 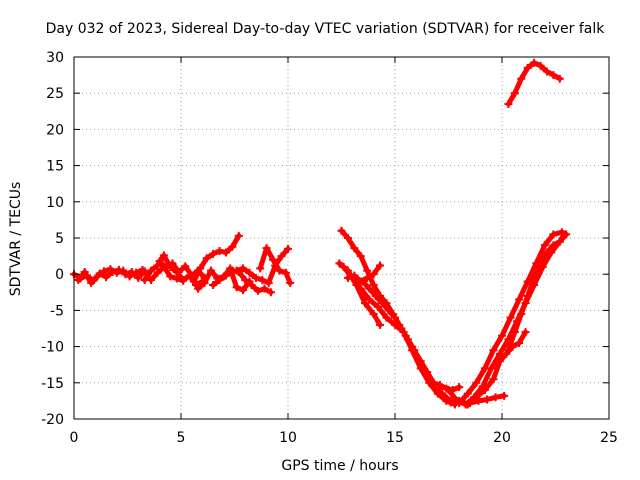 What do you see at coordinates (339, 466) in the screenshot?
I see `x-axis-label: GPS time / hours` at bounding box center [339, 466].